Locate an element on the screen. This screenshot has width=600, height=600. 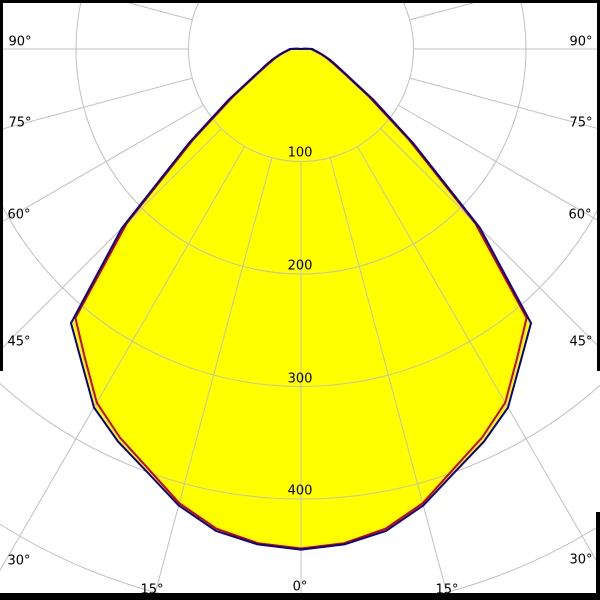
angle-label-1-75deg: 75° is located at coordinates (19, 123).